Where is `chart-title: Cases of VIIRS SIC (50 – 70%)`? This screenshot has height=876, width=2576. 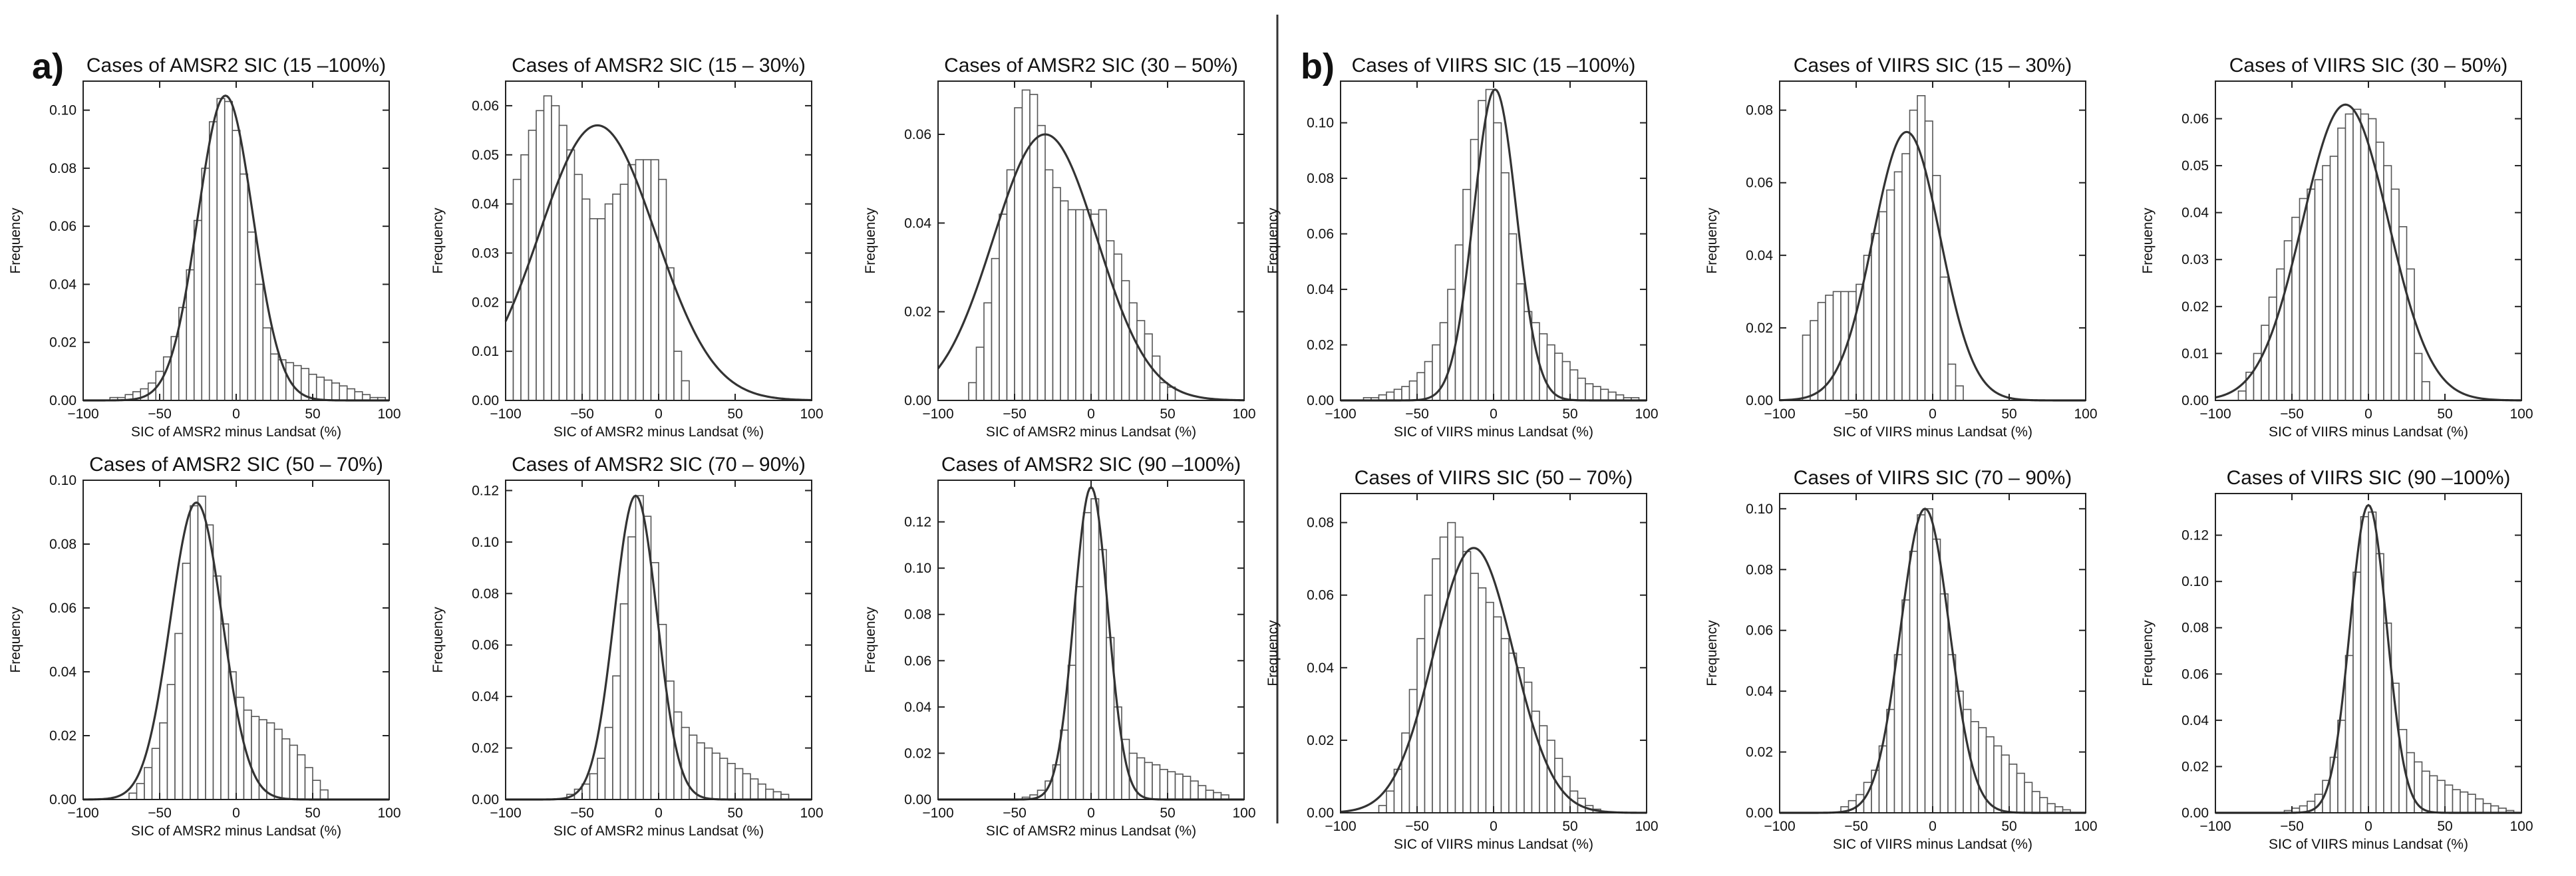 chart-title: Cases of VIIRS SIC (50 – 70%) is located at coordinates (1494, 478).